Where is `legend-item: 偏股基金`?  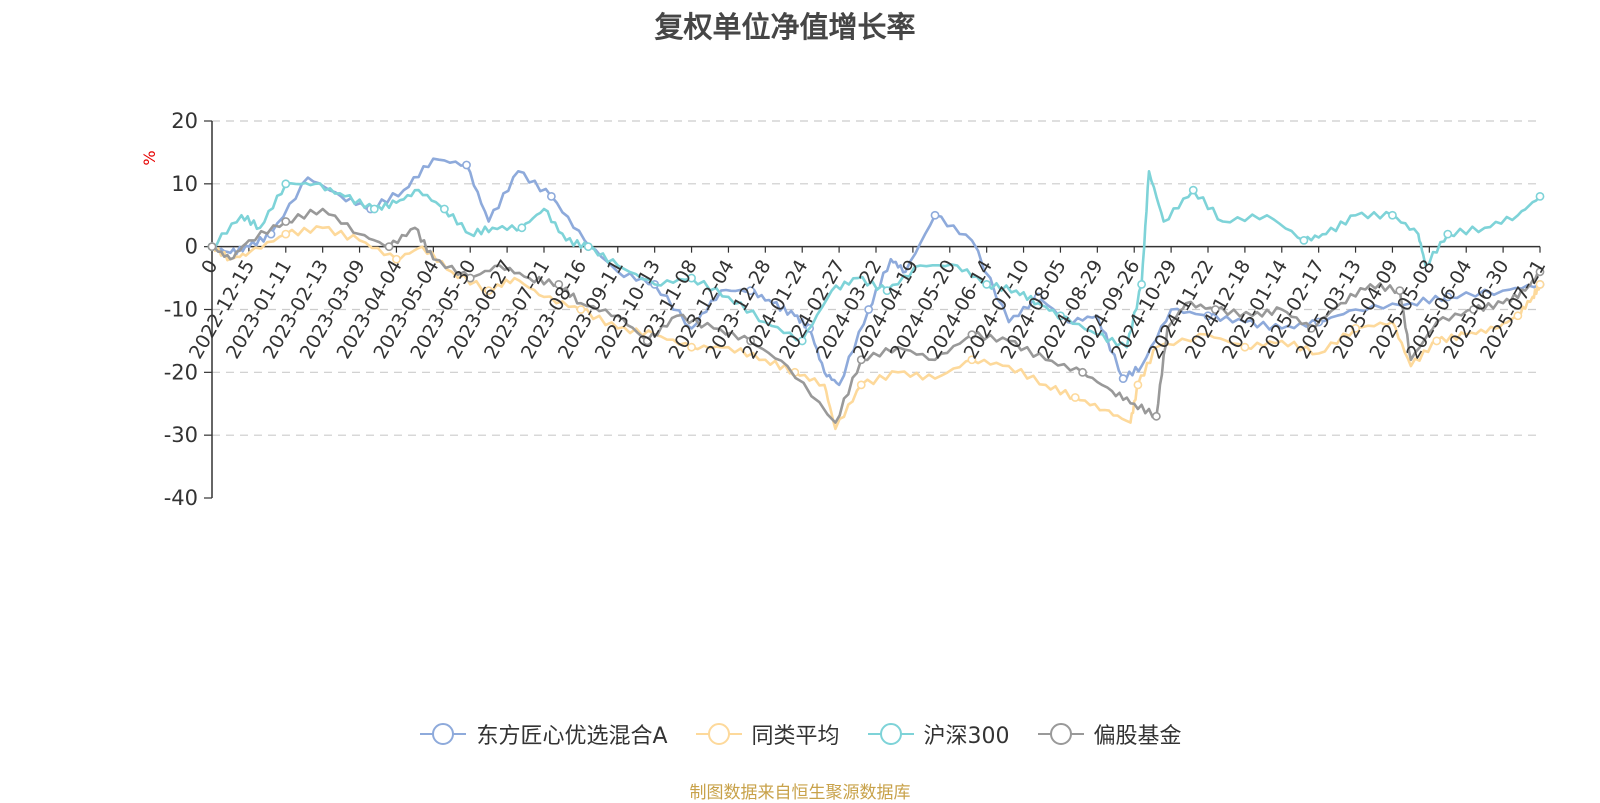 legend-item: 偏股基金 is located at coordinates (1109, 734).